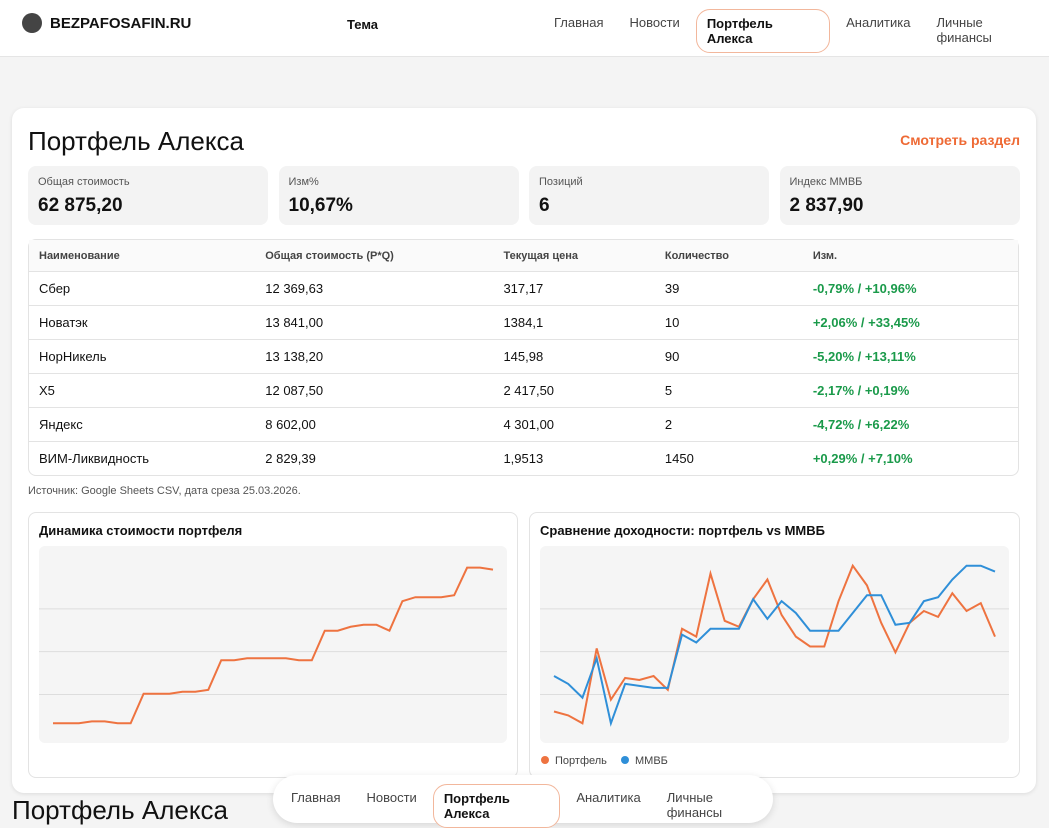 The image size is (1049, 828). I want to click on stat-value: 6, so click(544, 205).